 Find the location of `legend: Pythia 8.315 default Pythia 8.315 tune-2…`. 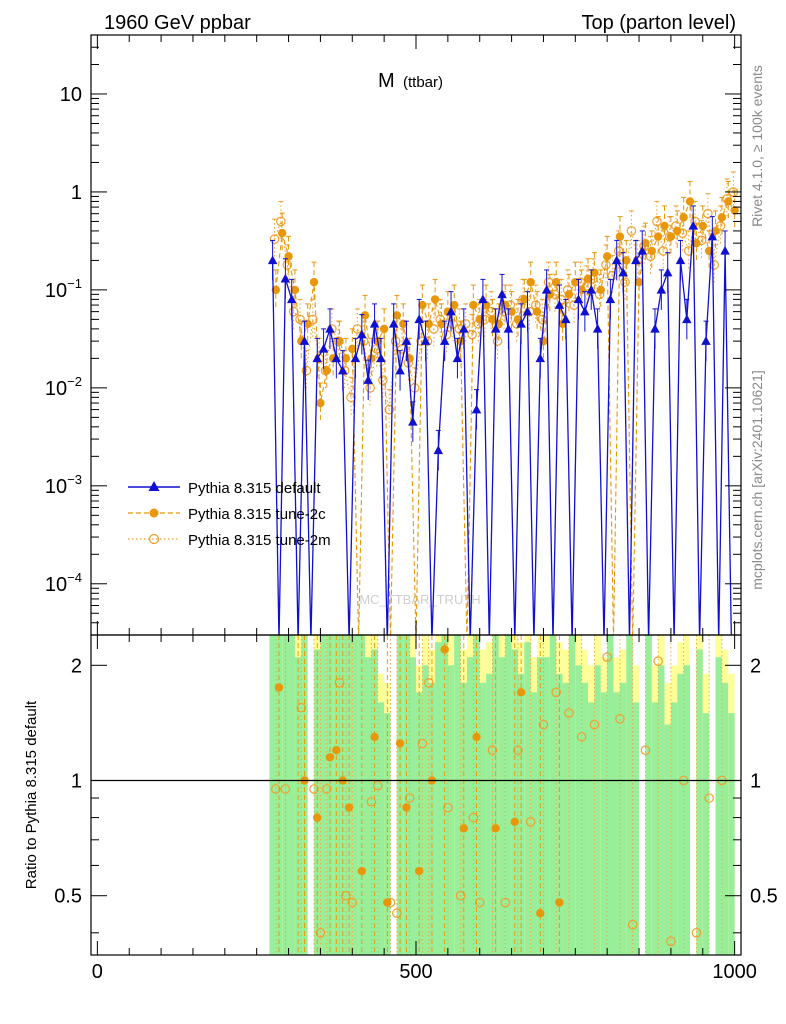

legend: Pythia 8.315 default Pythia 8.315 tune-2… is located at coordinates (229, 514).